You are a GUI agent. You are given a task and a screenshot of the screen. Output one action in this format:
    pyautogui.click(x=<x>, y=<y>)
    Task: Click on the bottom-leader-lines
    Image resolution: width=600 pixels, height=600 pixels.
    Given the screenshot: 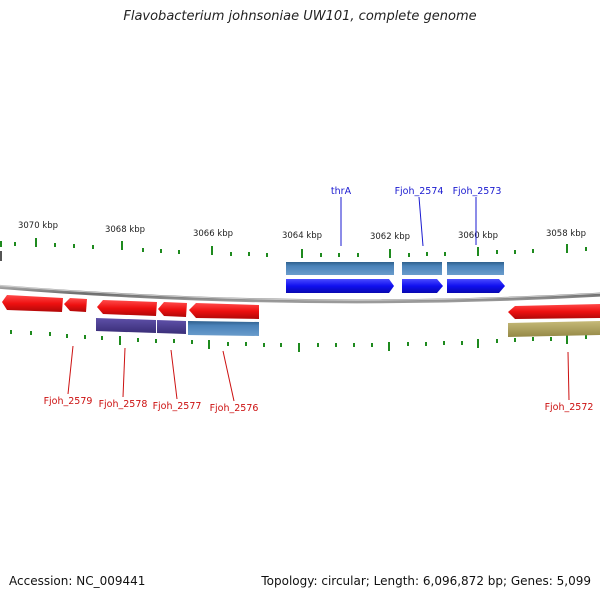 What is the action you would take?
    pyautogui.click(x=318, y=373)
    